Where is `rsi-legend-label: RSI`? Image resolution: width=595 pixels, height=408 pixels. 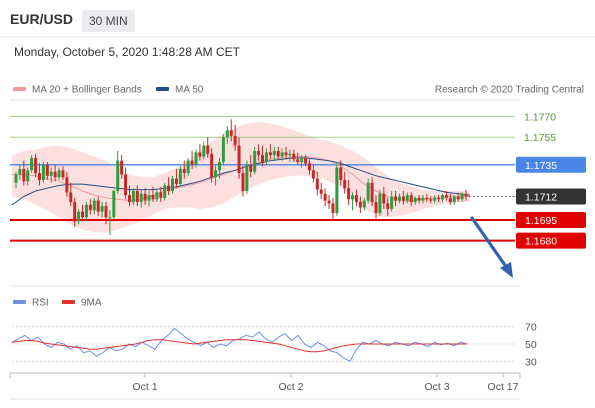
rsi-legend-label: RSI is located at coordinates (40, 303).